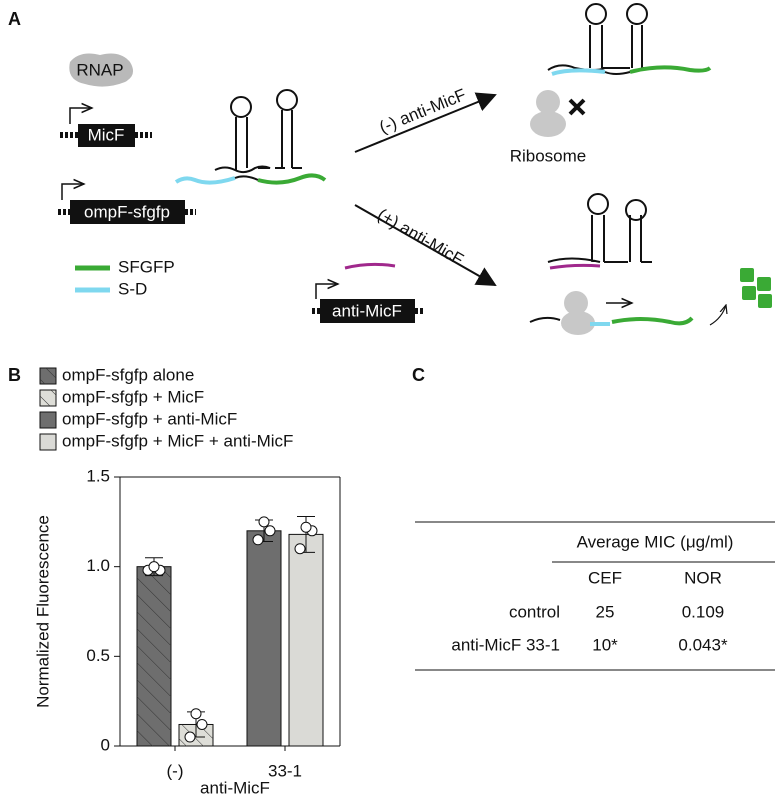 This screenshot has height=801, width=776. What do you see at coordinates (128, 374) in the screenshot?
I see `legend-label: ompF-sfgfp alone` at bounding box center [128, 374].